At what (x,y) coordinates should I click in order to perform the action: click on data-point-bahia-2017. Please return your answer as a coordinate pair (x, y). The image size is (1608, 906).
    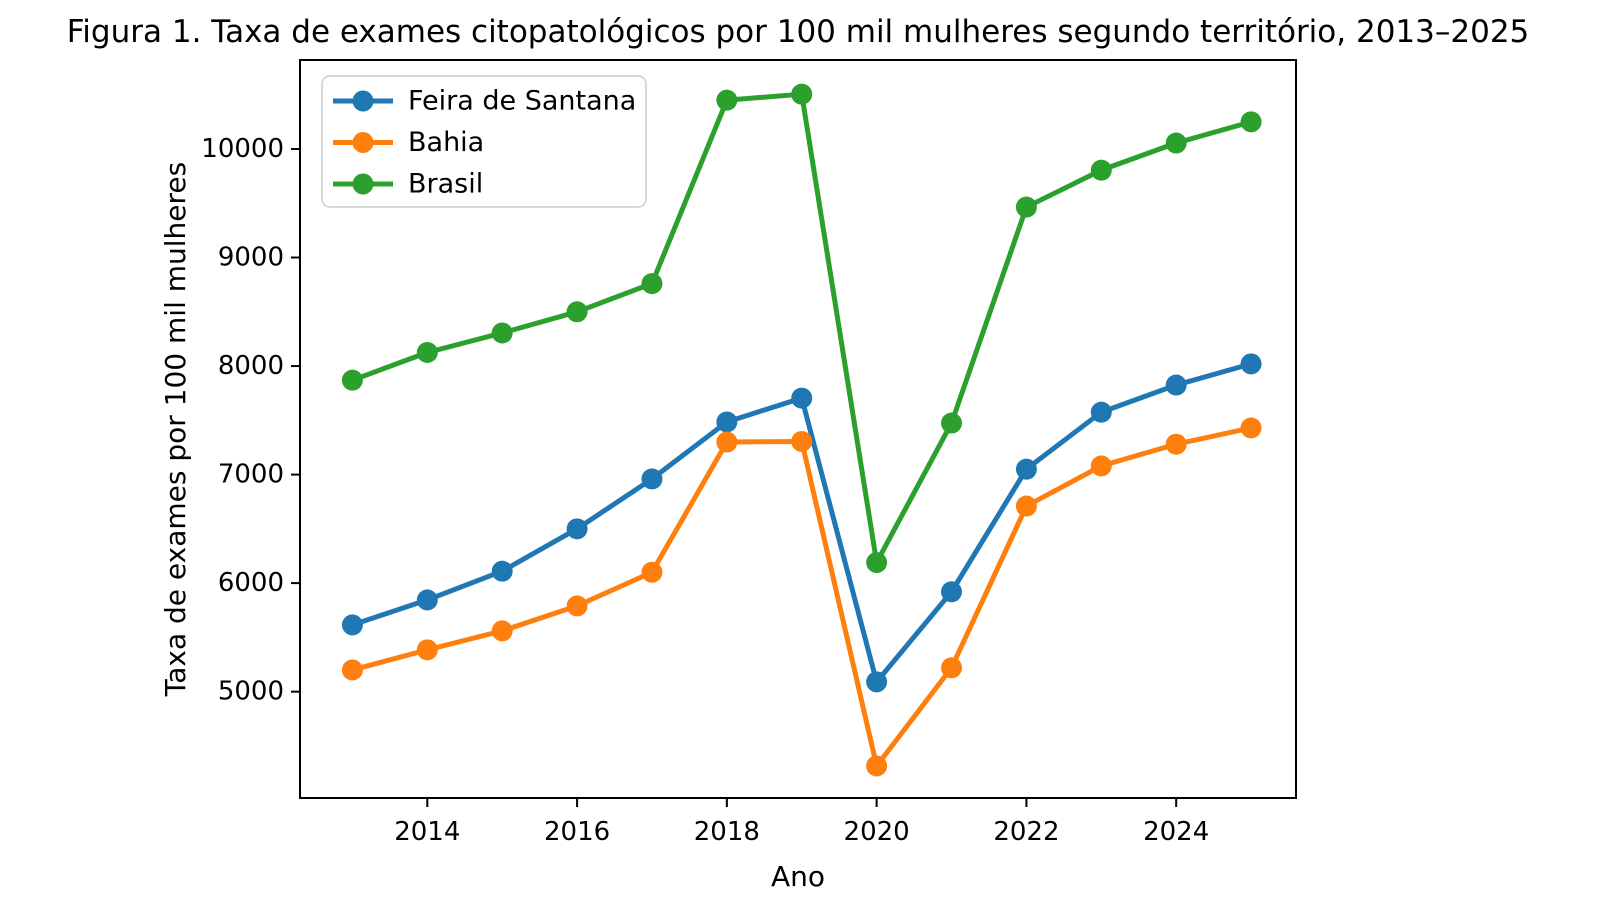
    Looking at the image, I should click on (652, 572).